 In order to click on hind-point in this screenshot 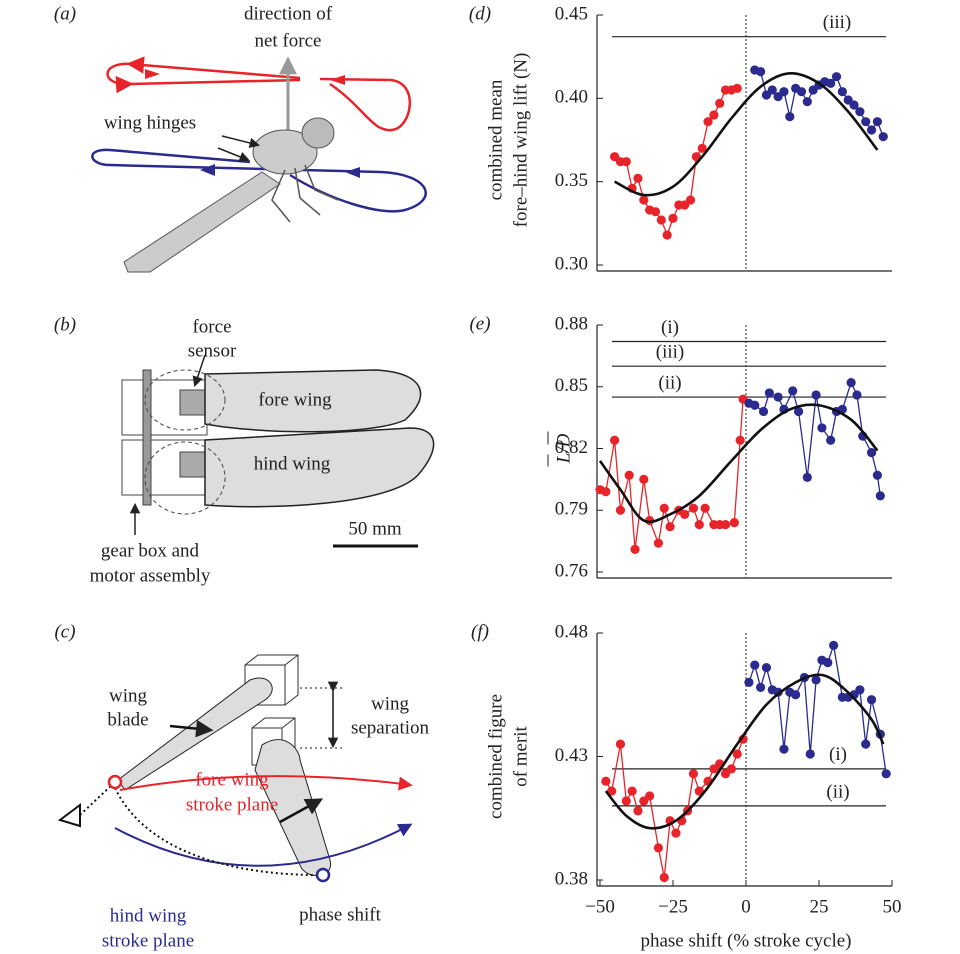, I will do `click(323, 875)`.